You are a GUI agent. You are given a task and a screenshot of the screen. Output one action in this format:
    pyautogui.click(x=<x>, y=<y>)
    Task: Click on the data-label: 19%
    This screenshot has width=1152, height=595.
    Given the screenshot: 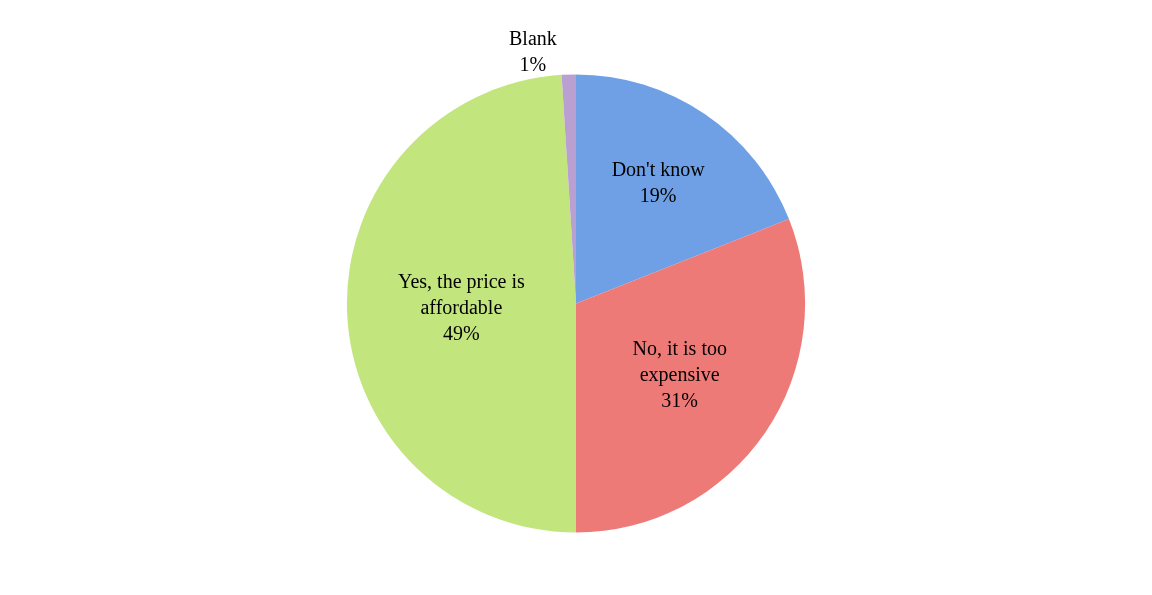 What is the action you would take?
    pyautogui.click(x=658, y=195)
    